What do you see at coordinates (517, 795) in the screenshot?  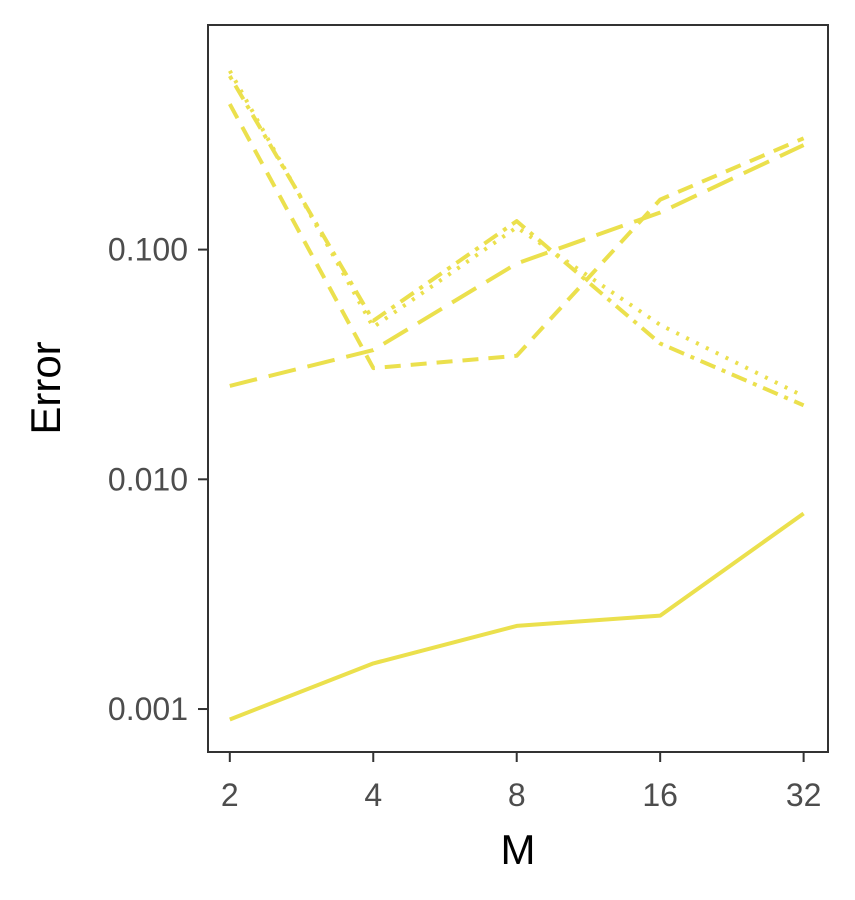 I see `x-tick-label: 8` at bounding box center [517, 795].